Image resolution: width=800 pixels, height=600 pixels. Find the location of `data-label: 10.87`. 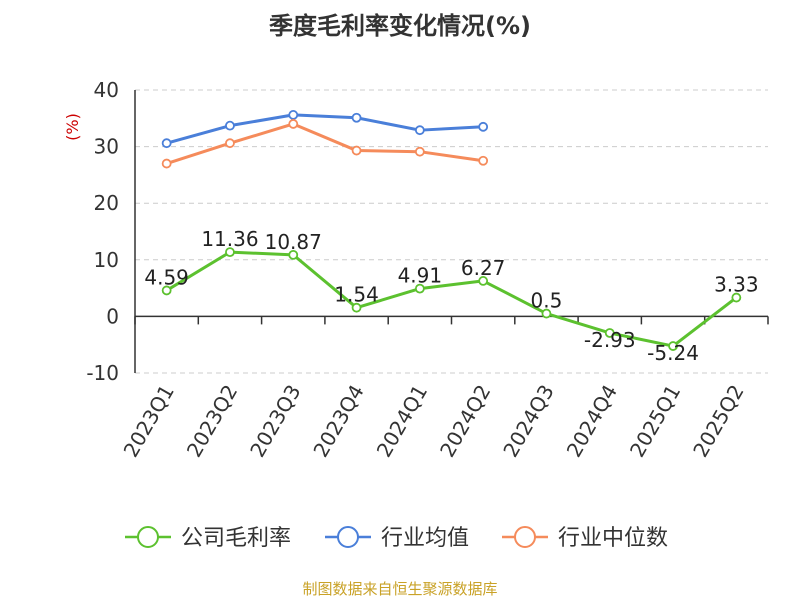

data-label: 10.87 is located at coordinates (293, 242).